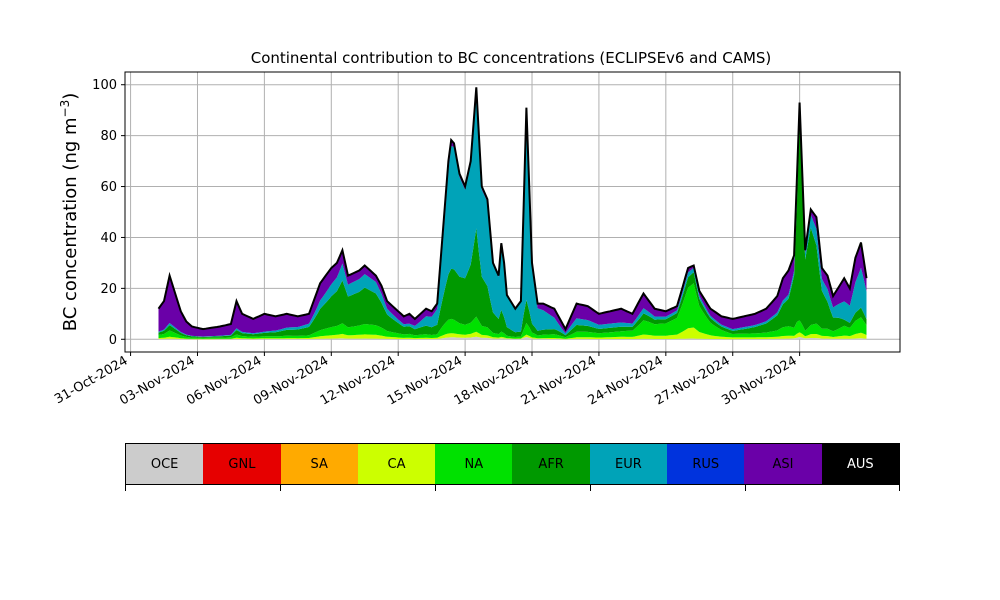  What do you see at coordinates (69, 212) in the screenshot?
I see `y-axis-label: BC concentration (ng m−3)` at bounding box center [69, 212].